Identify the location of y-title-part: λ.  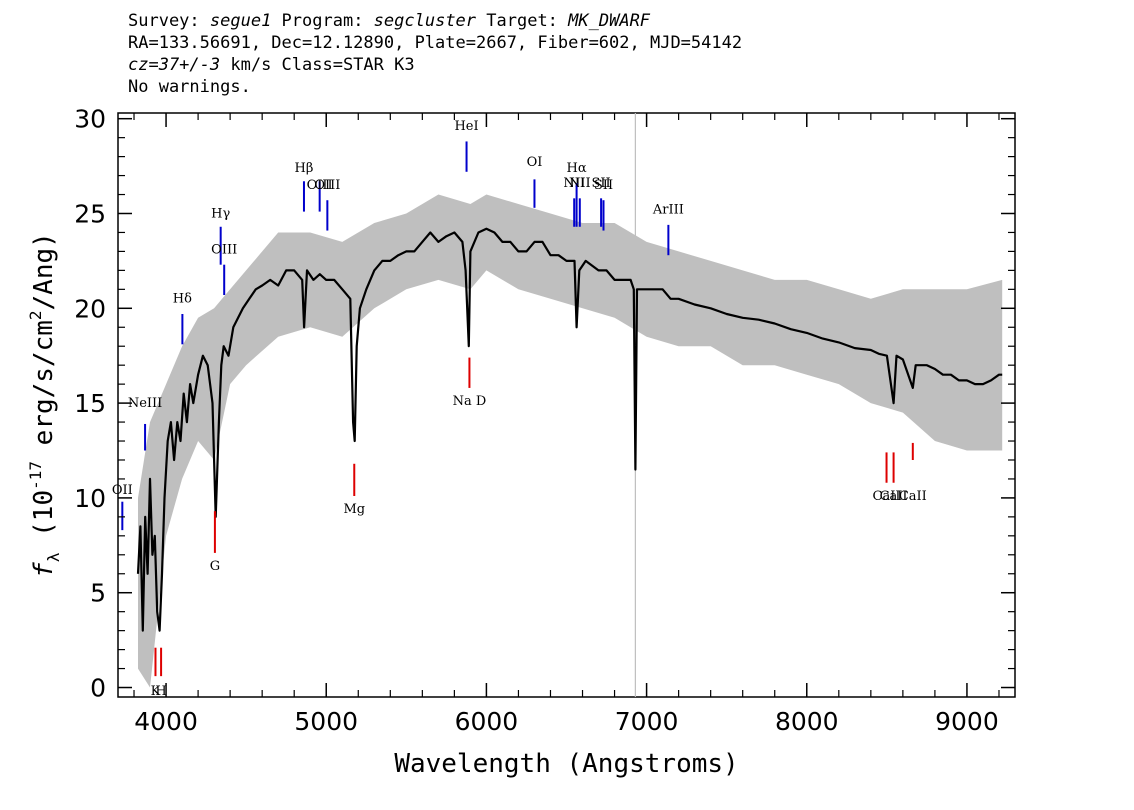
(53, 557).